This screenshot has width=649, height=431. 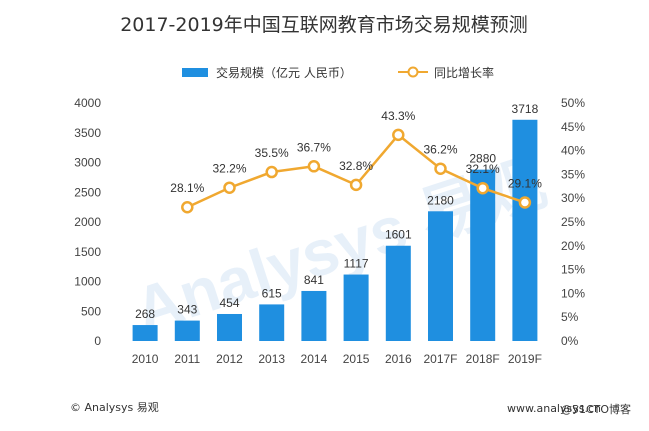 I want to click on x-tick-label: 2014, so click(x=314, y=359).